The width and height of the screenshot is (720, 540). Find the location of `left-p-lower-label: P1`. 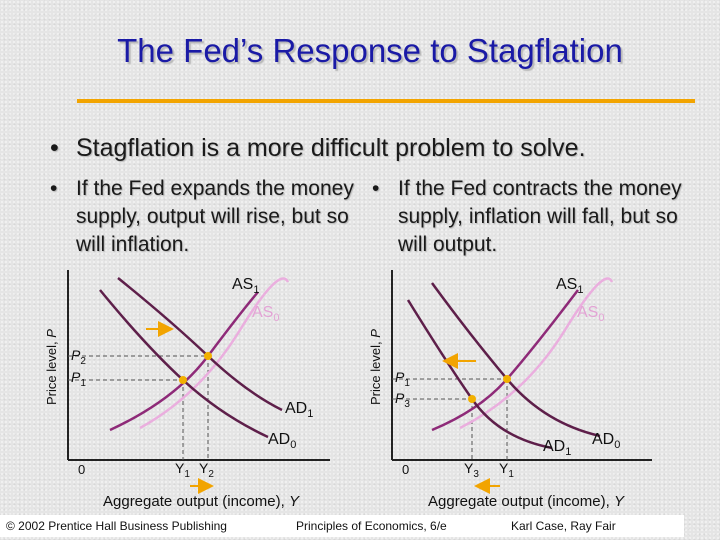

left-p-lower-label: P1 is located at coordinates (78, 379).